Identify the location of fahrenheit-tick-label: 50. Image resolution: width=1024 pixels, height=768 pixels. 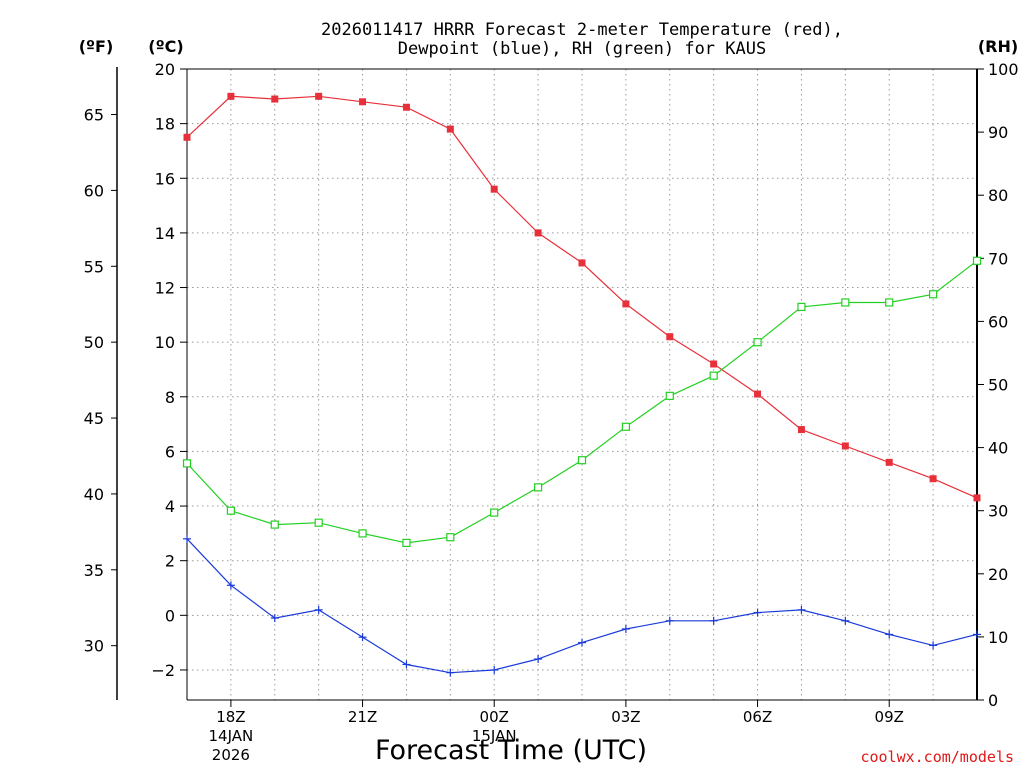
(94, 342).